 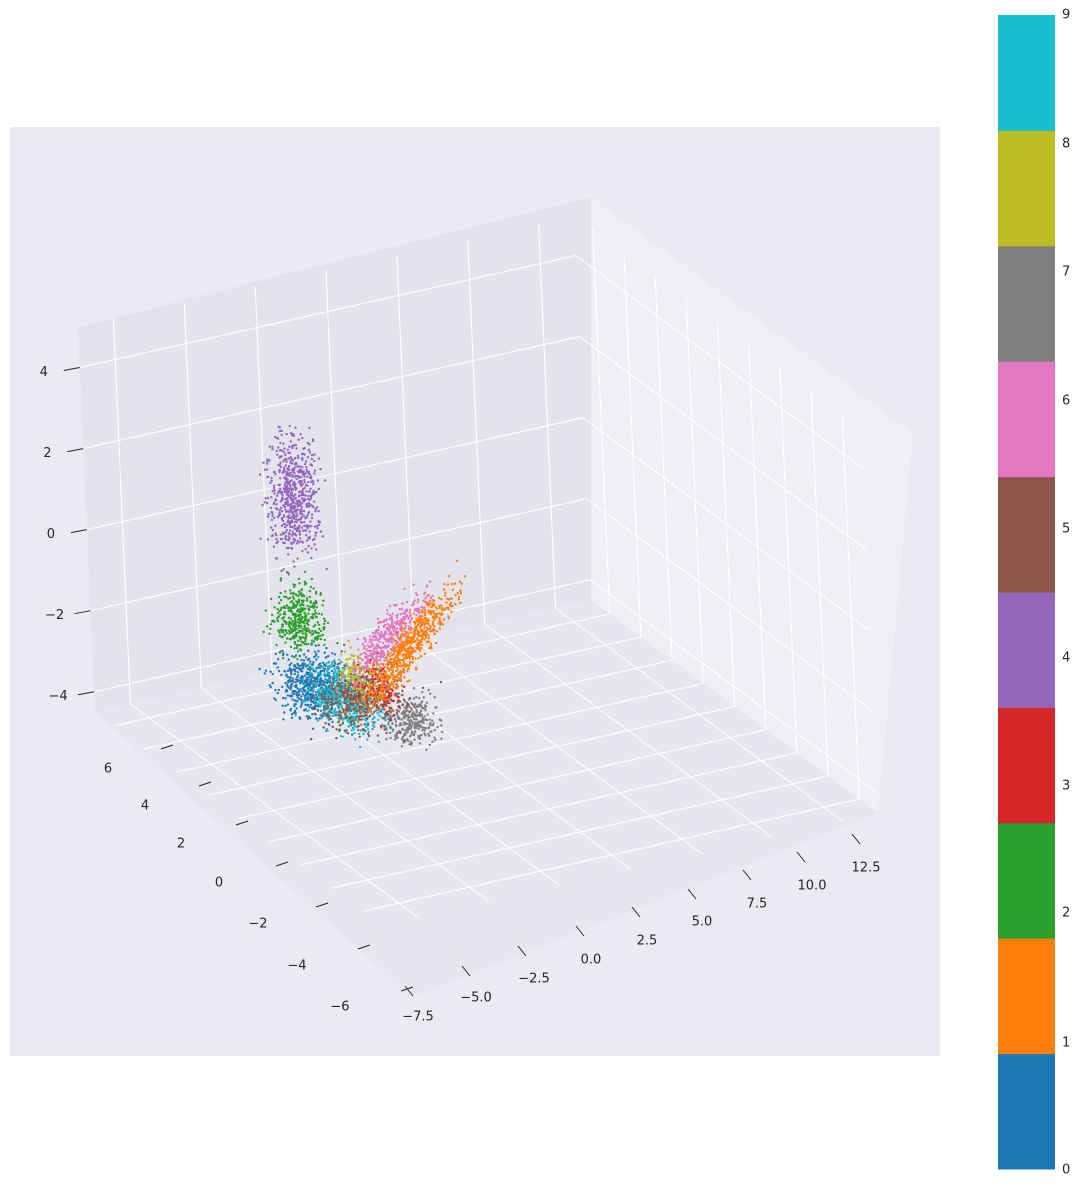 I want to click on y-tick-label: −4, so click(x=296, y=966).